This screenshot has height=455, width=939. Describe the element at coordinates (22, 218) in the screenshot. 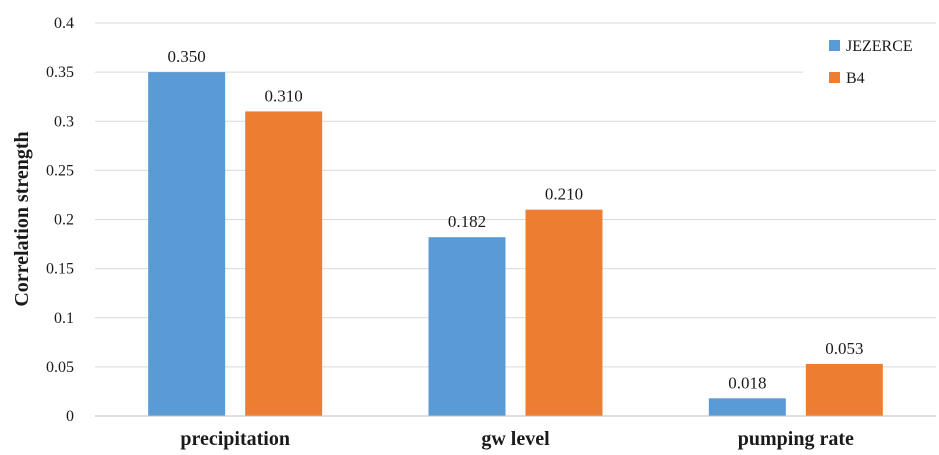

I see `y-axis-label: Correlation strength` at that location.